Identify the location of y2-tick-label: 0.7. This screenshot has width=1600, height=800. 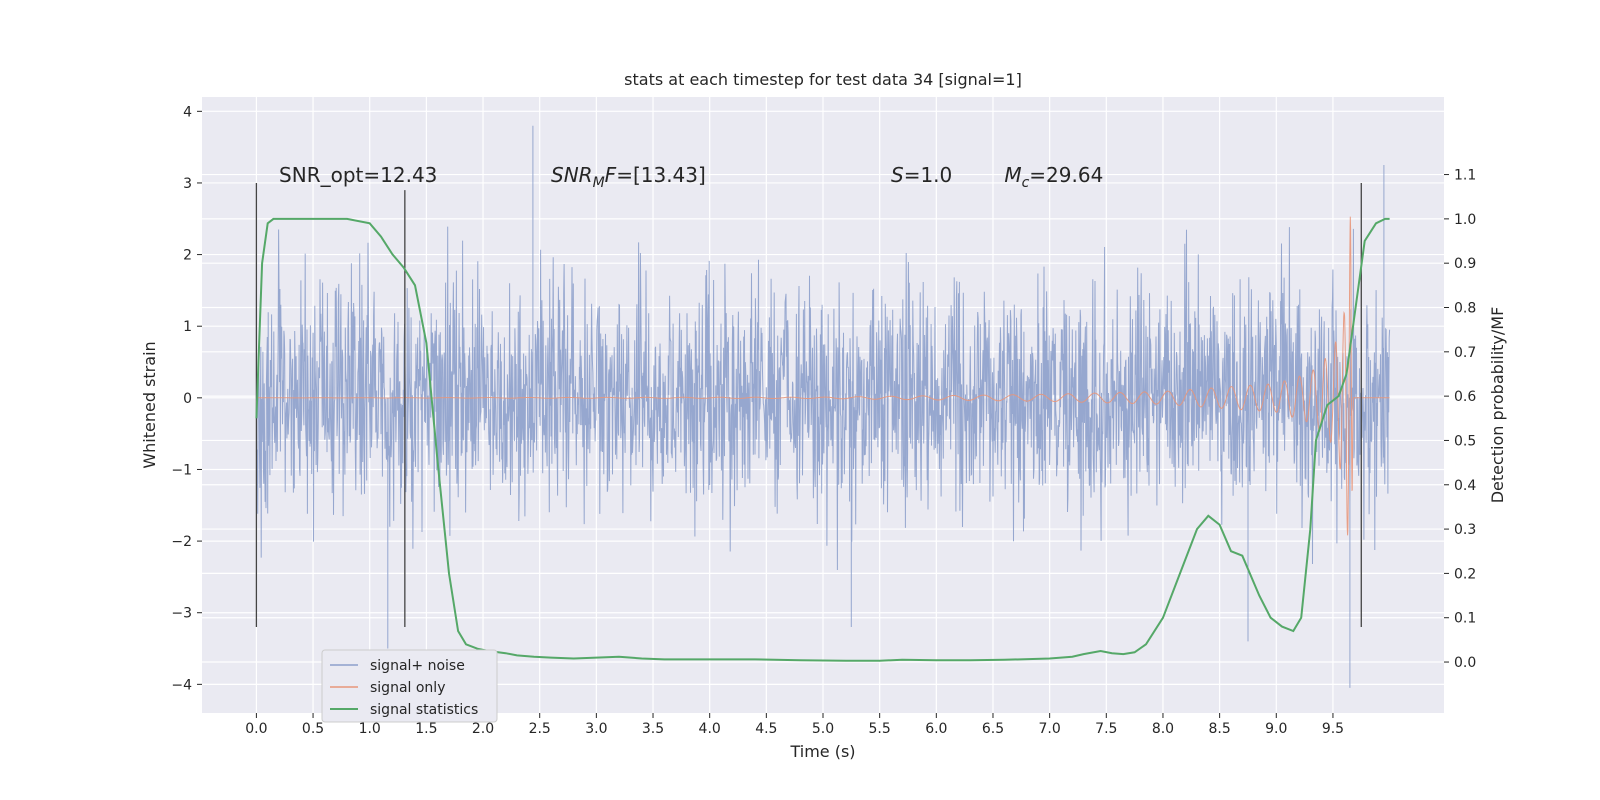
(1465, 353).